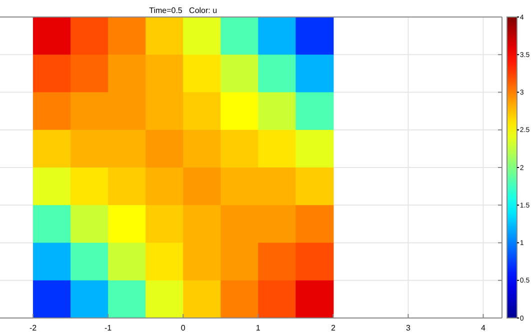 Image resolution: width=531 pixels, height=334 pixels. What do you see at coordinates (183, 10) in the screenshot?
I see `chart-title: Time=0.5 Color: u` at bounding box center [183, 10].